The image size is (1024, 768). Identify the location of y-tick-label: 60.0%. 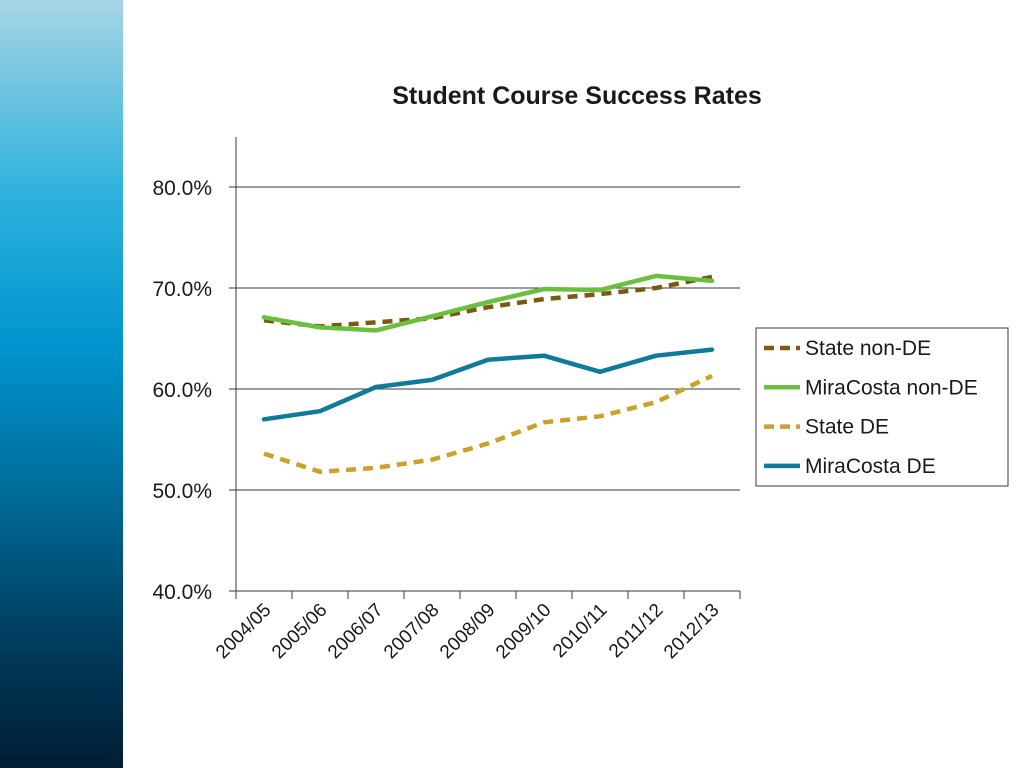
(182, 390).